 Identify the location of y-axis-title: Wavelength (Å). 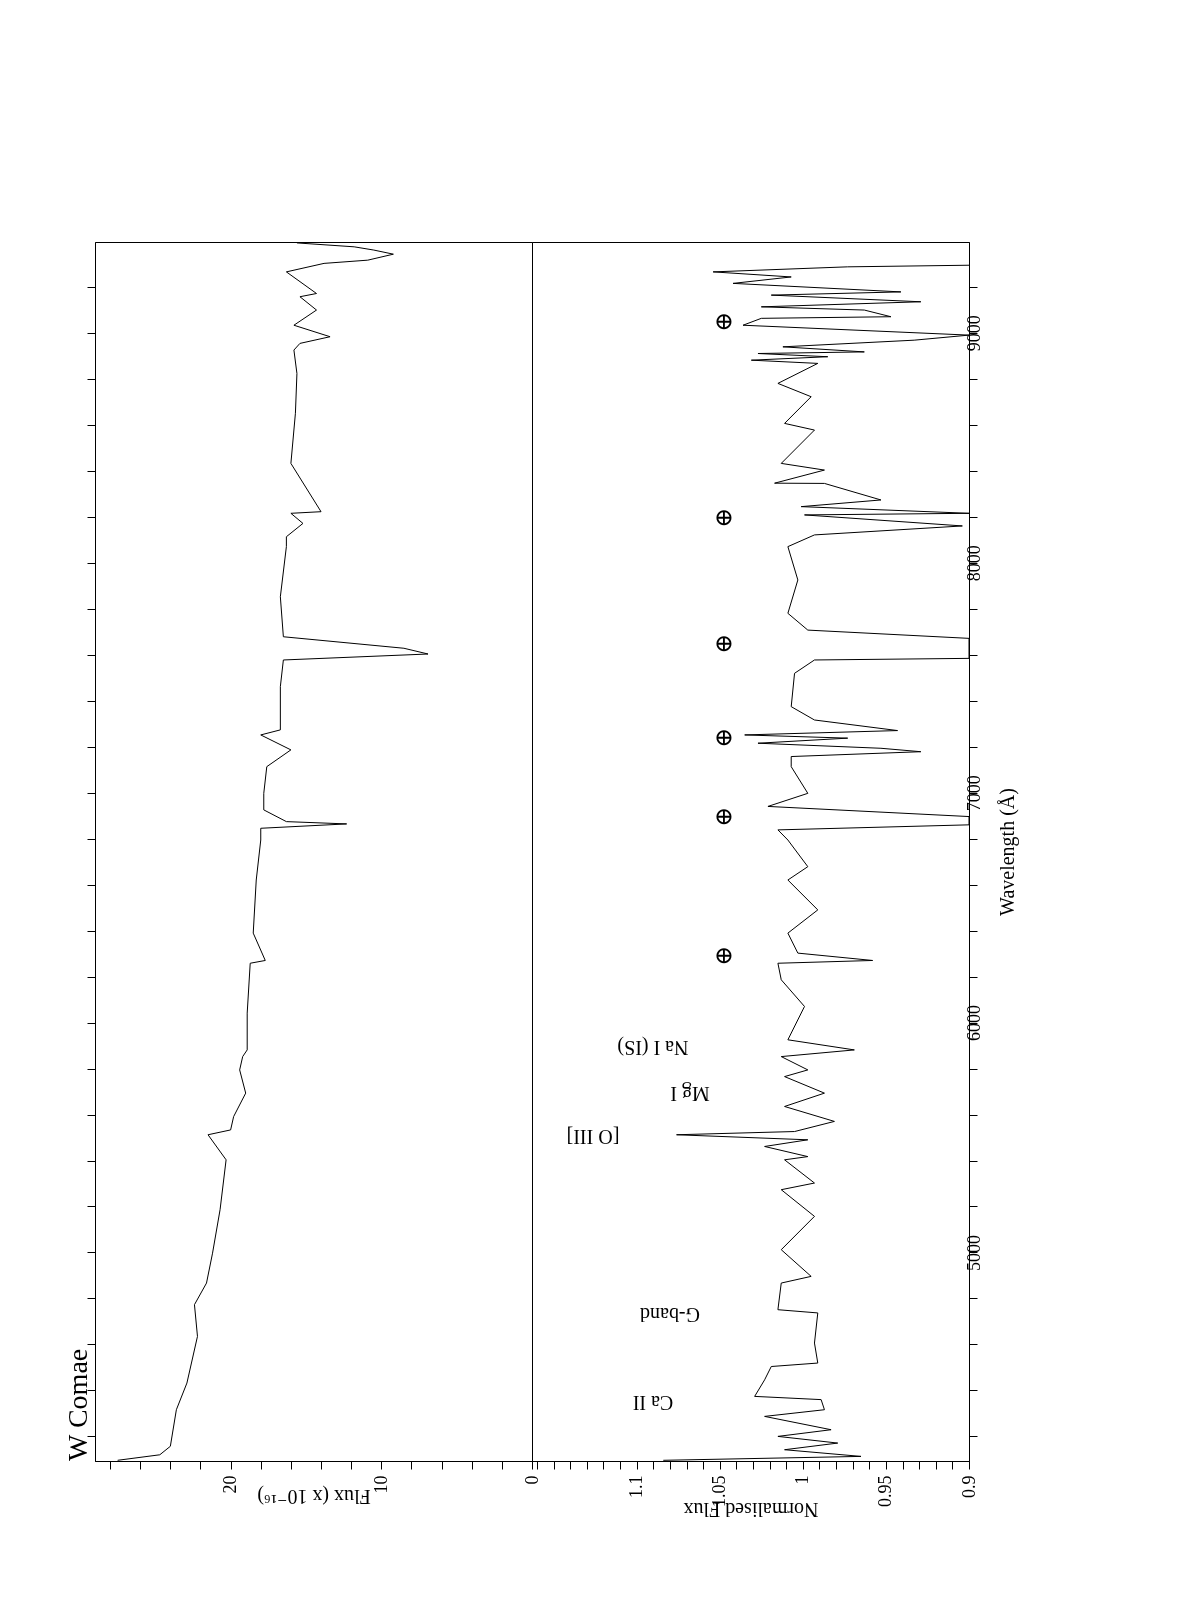
(1007, 852).